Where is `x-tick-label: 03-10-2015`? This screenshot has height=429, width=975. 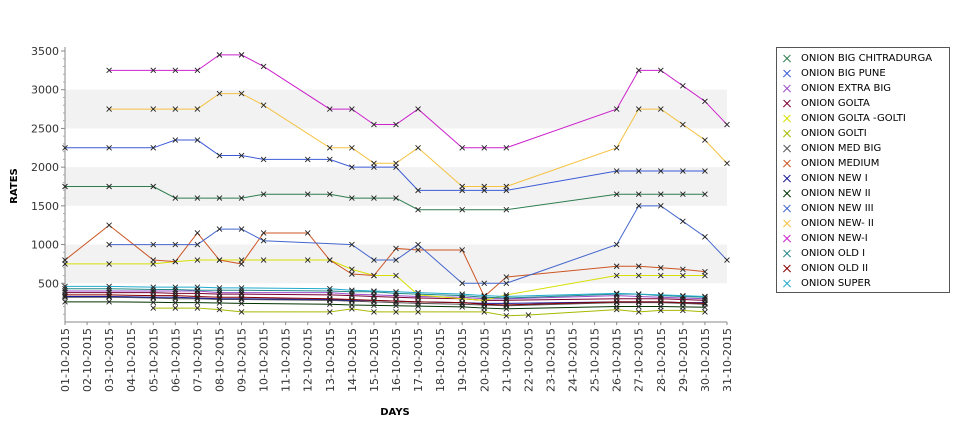 x-tick-label: 03-10-2015 is located at coordinates (109, 360).